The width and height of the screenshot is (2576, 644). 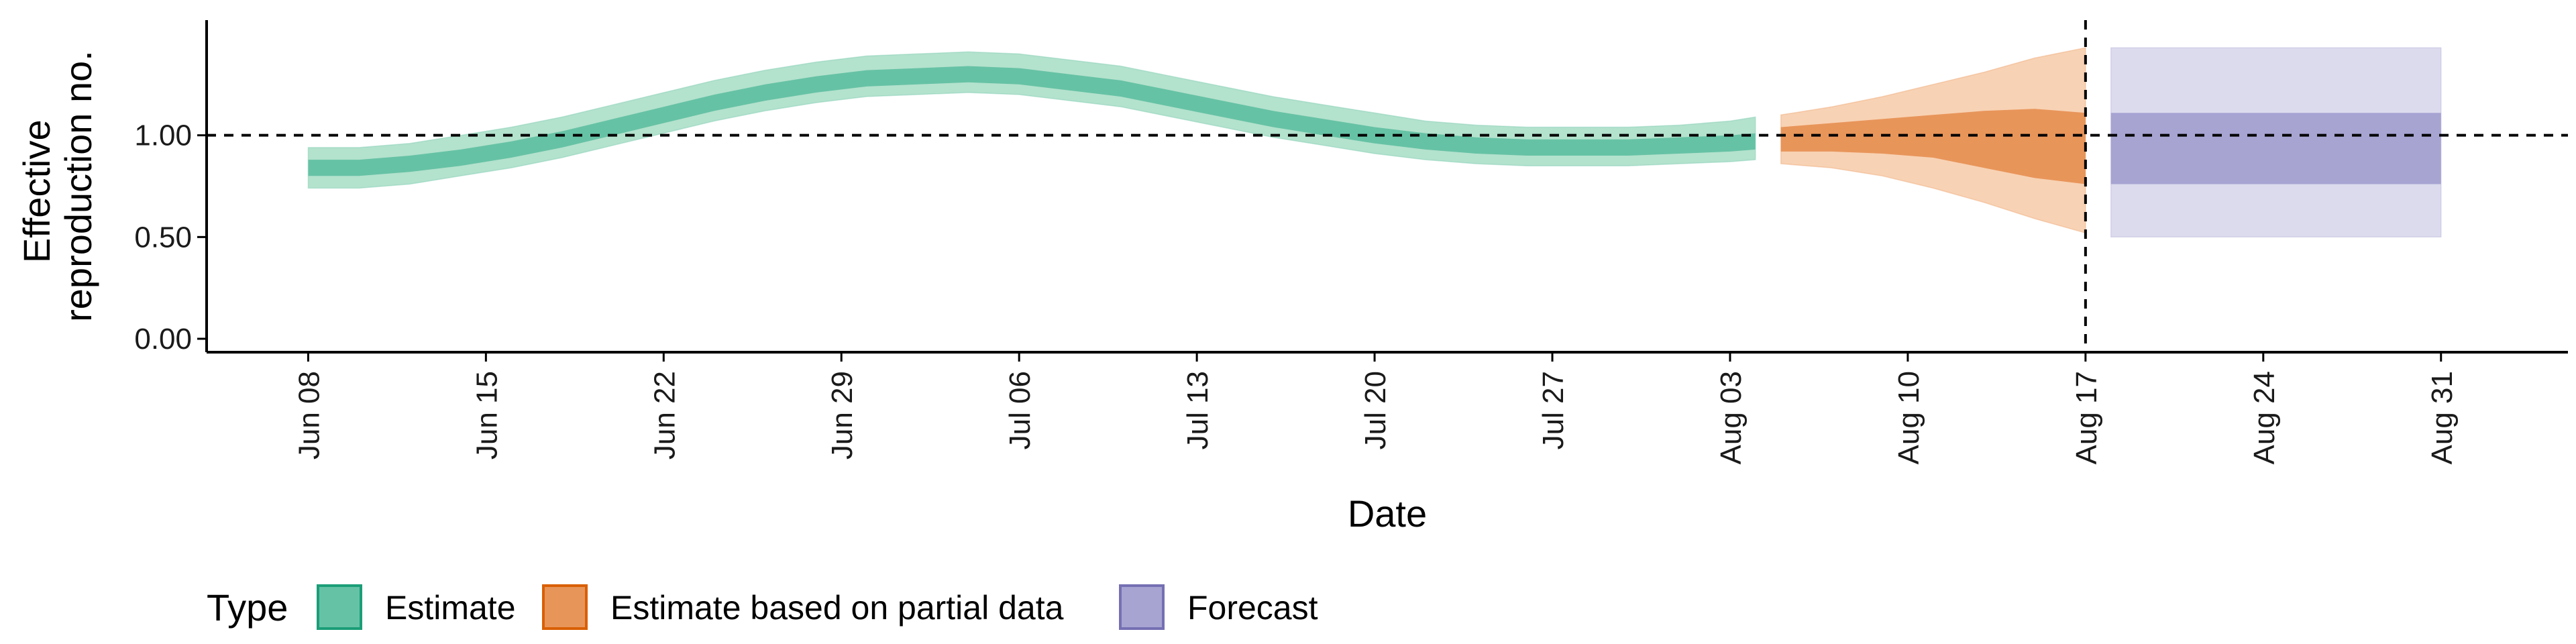 I want to click on y-axis-title-line-2: reproduction no., so click(x=78, y=186).